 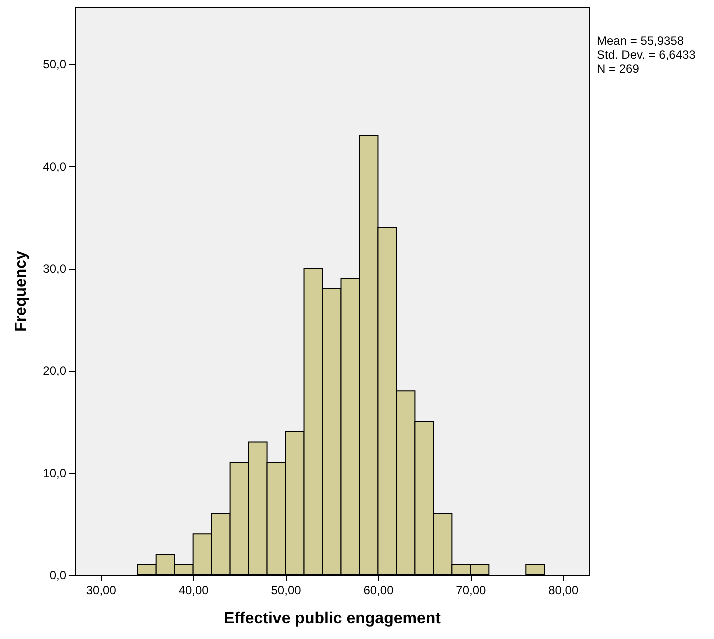 I want to click on y-tick-label: 50,0, so click(x=55, y=65).